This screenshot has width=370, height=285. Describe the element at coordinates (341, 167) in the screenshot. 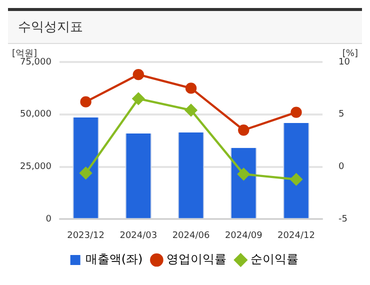

I see `y2-tick-label: 0` at that location.